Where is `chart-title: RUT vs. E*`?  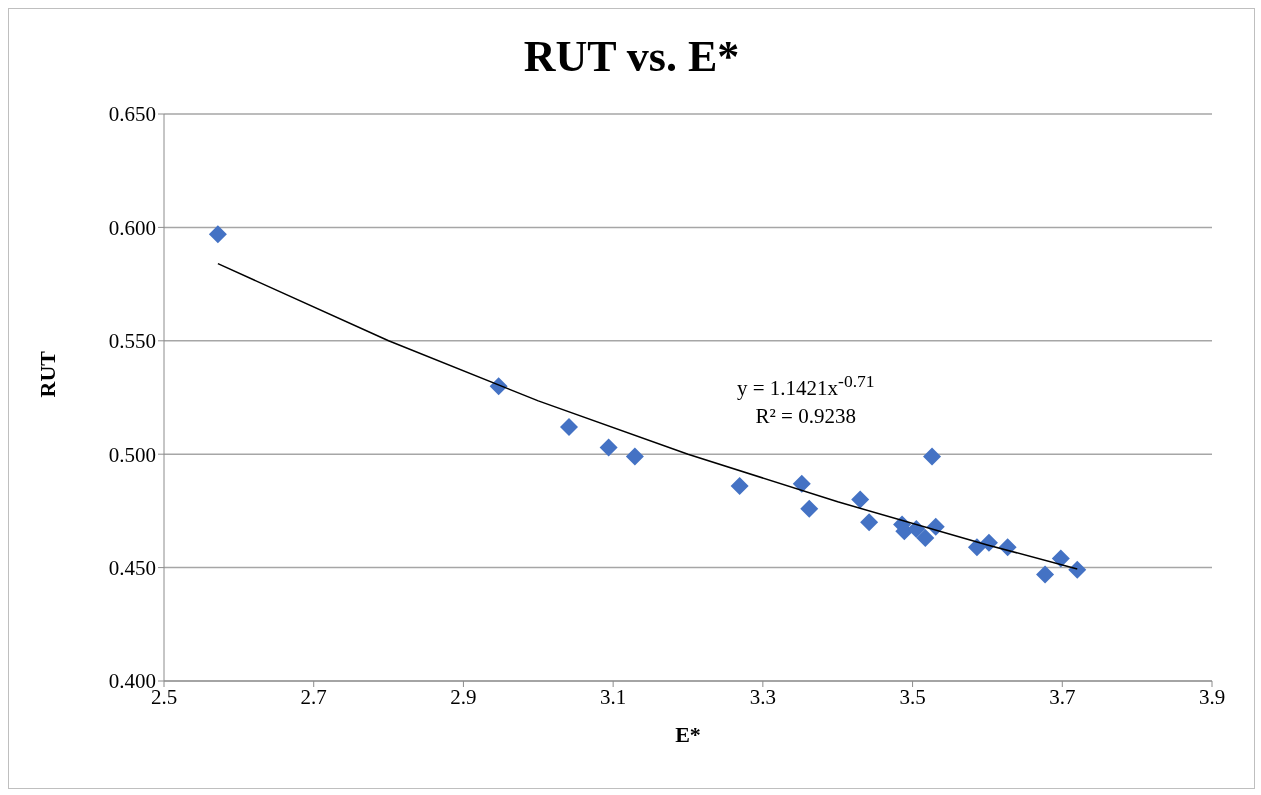
chart-title: RUT vs. E* is located at coordinates (631, 56).